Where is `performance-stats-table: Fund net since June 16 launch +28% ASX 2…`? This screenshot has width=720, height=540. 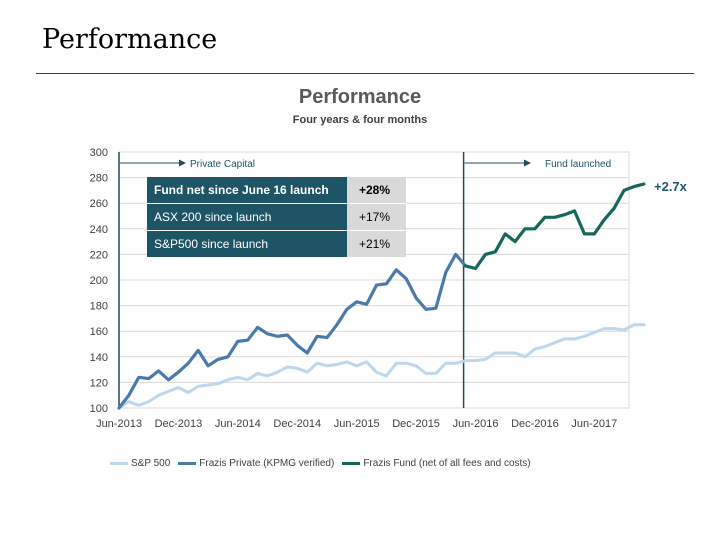
performance-stats-table: Fund net since June 16 launch +28% ASX 2… is located at coordinates (276, 217).